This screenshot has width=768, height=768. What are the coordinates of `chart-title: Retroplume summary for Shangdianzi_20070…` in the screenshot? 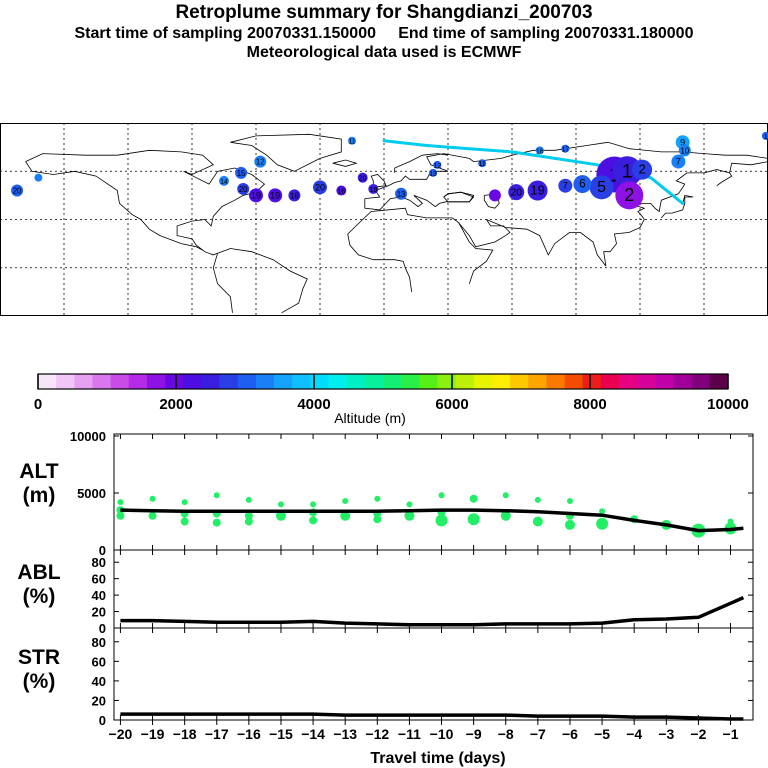 It's located at (384, 12).